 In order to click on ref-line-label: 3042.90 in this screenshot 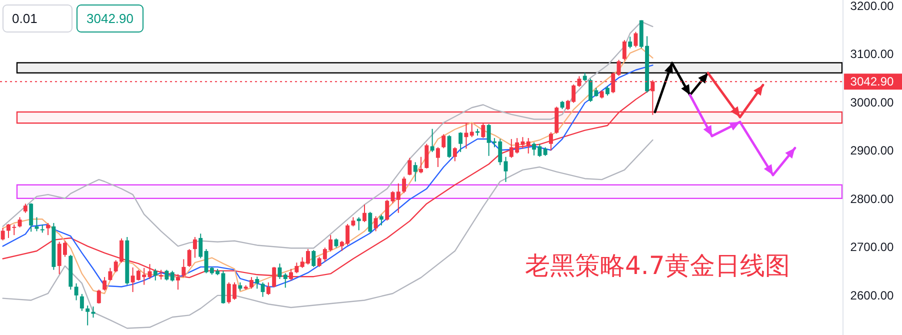, I will do `click(872, 81)`.